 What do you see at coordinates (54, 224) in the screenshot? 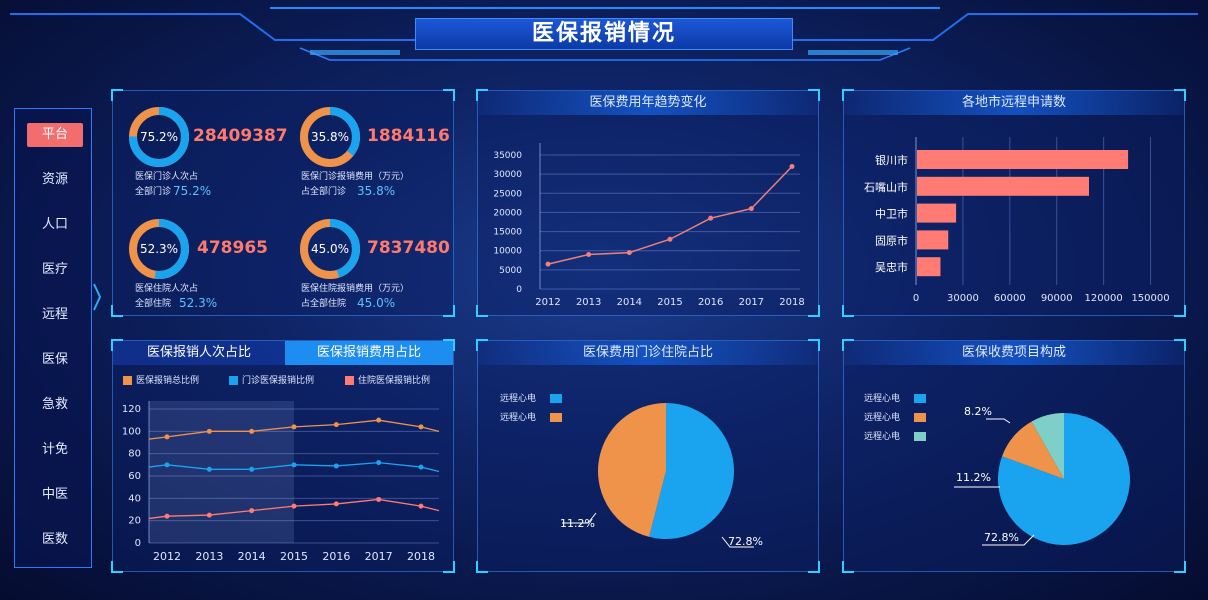
I see `sidebar-item-population: 人口` at bounding box center [54, 224].